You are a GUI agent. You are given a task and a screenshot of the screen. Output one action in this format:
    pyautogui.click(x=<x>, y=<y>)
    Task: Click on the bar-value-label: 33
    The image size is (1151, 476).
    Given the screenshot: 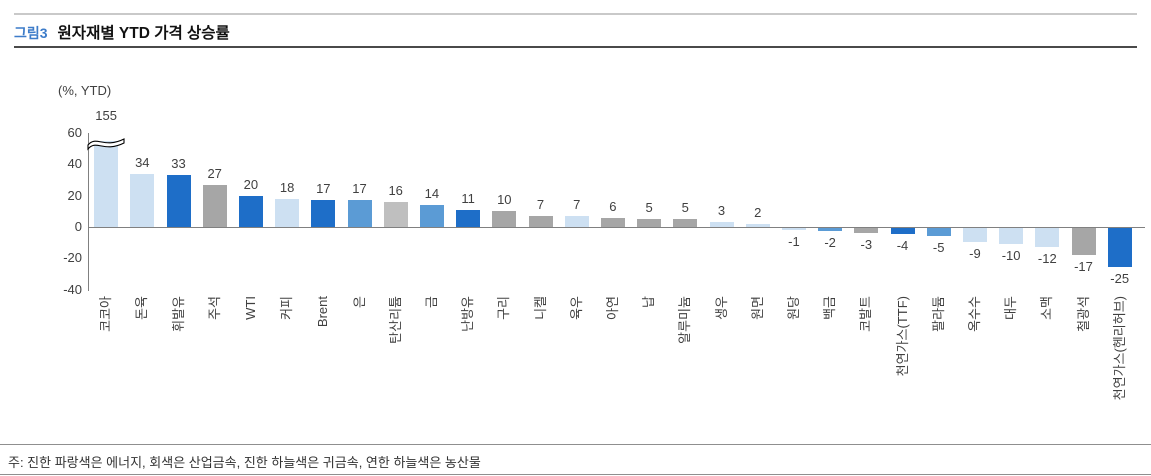 What is the action you would take?
    pyautogui.click(x=178, y=164)
    